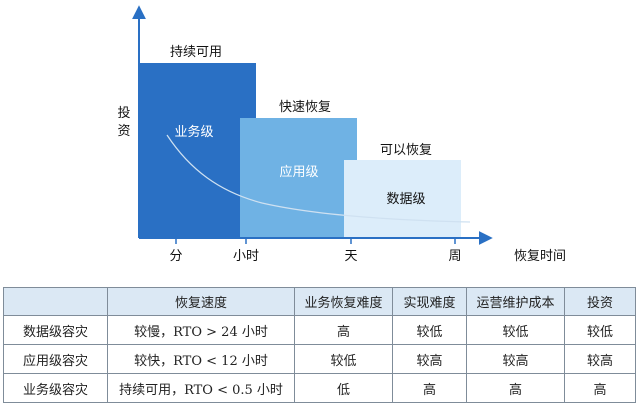 Image resolution: width=640 pixels, height=406 pixels. I want to click on y-axis-label: 资, so click(123, 131).